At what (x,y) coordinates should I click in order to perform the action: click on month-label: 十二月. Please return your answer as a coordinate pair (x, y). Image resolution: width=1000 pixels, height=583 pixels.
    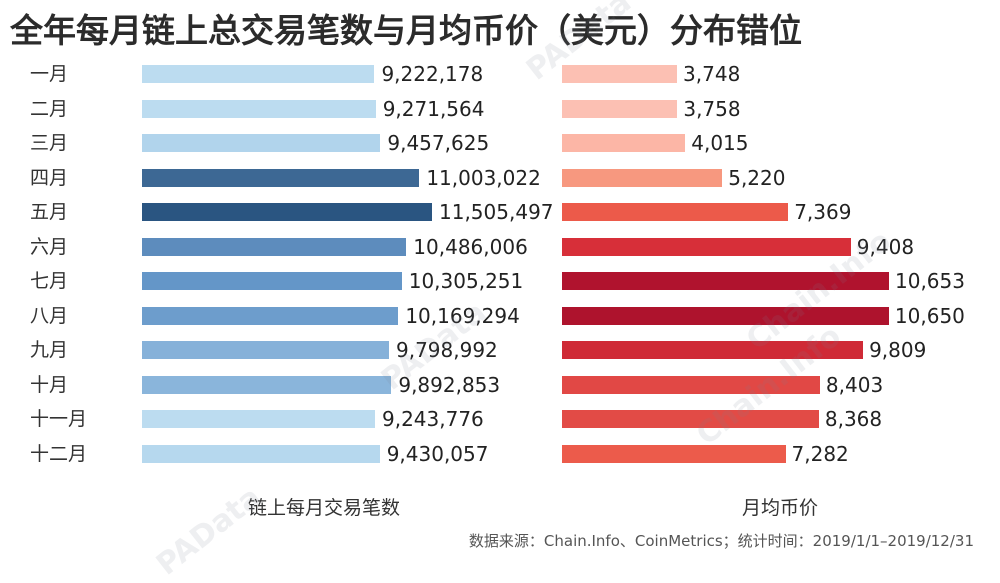
    Looking at the image, I should click on (59, 453).